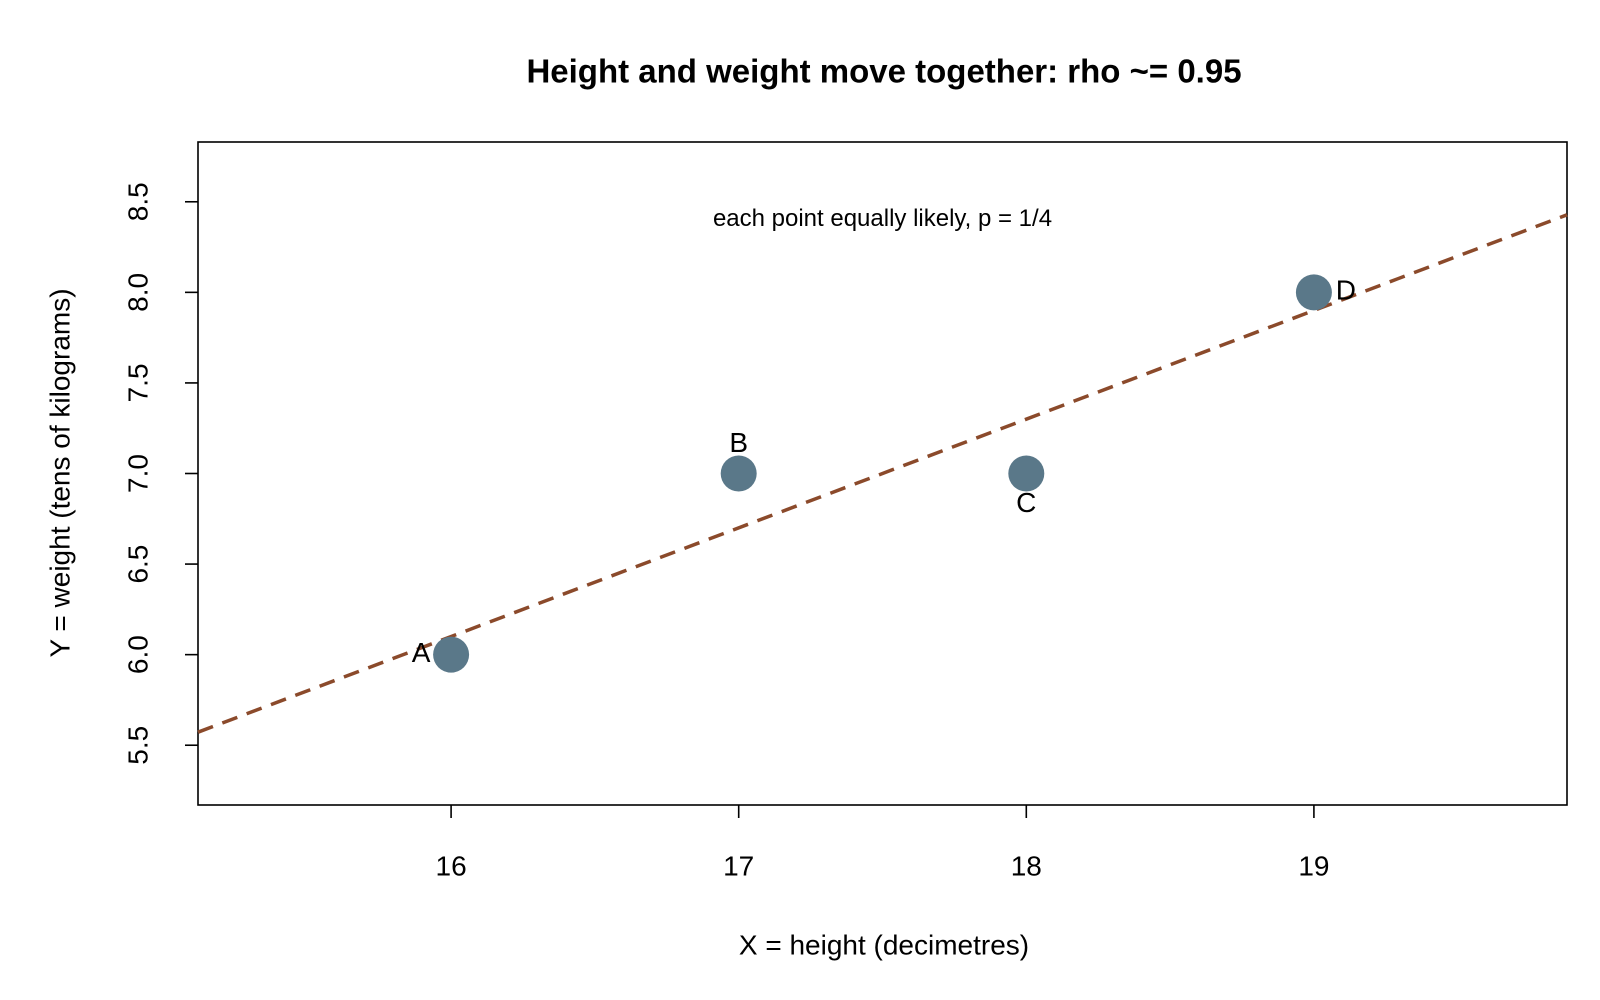 This screenshot has width=1600, height=1000. Describe the element at coordinates (137, 654) in the screenshot. I see `y-tick-label: 6.0` at that location.